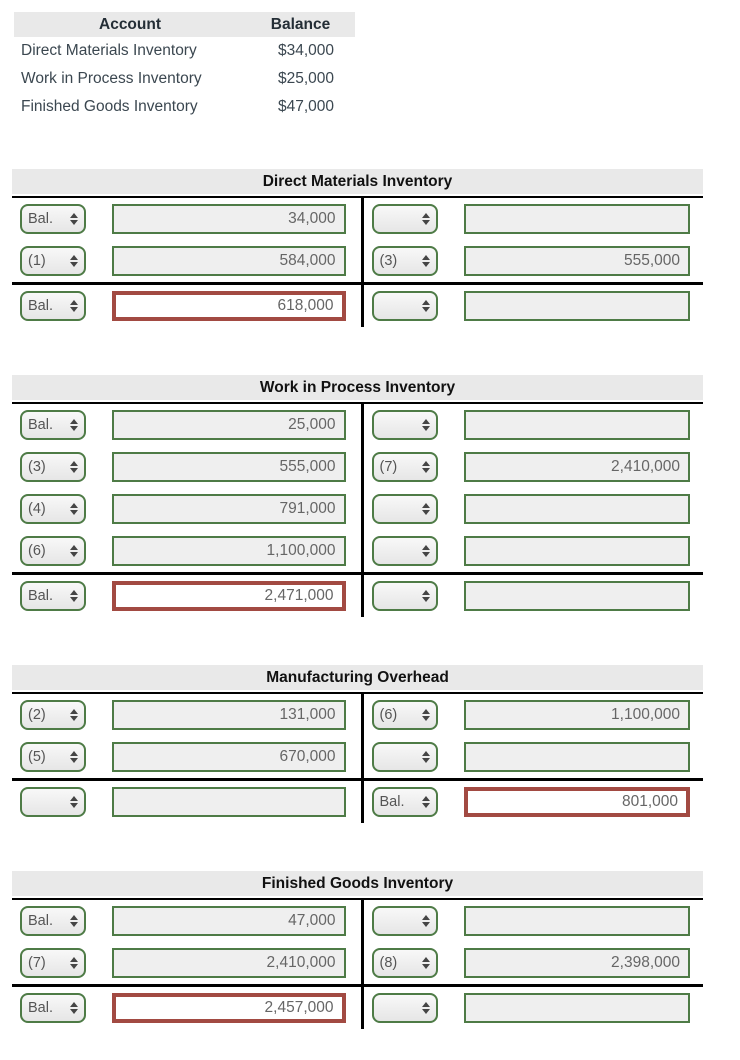  What do you see at coordinates (184, 24) in the screenshot?
I see `summary-table-header: Account Balance` at bounding box center [184, 24].